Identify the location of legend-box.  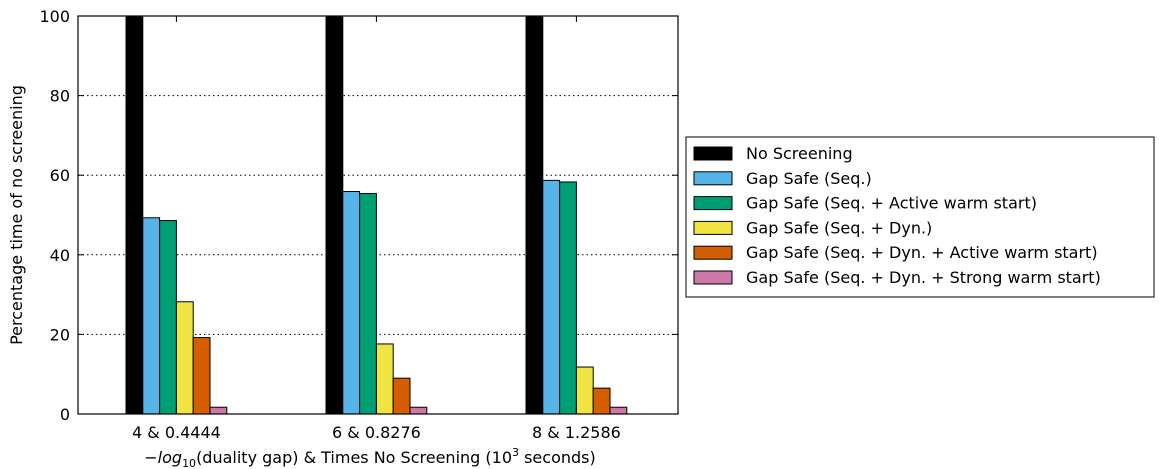
(920, 217).